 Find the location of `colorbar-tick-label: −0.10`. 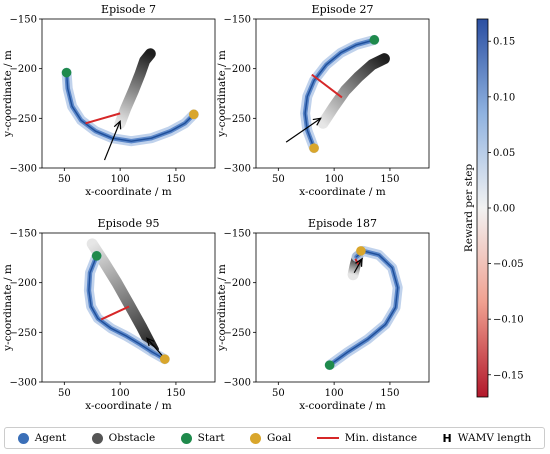

colorbar-tick-label: −0.10 is located at coordinates (508, 320).